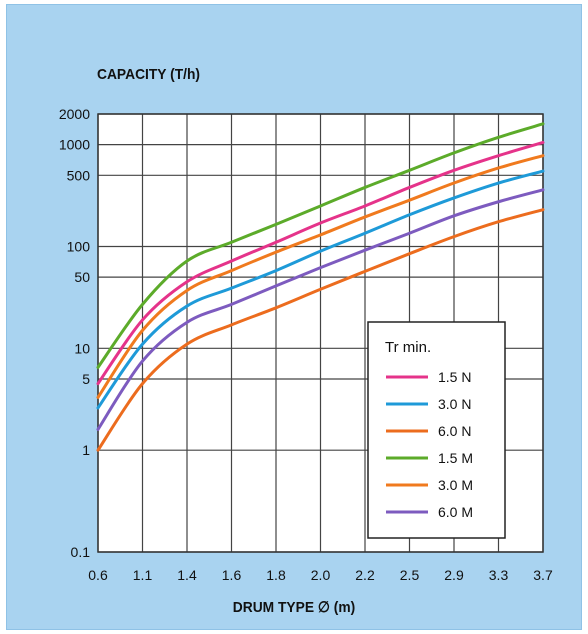 This screenshot has width=588, height=634. Describe the element at coordinates (79, 175) in the screenshot. I see `y-tick-label: 500` at that location.